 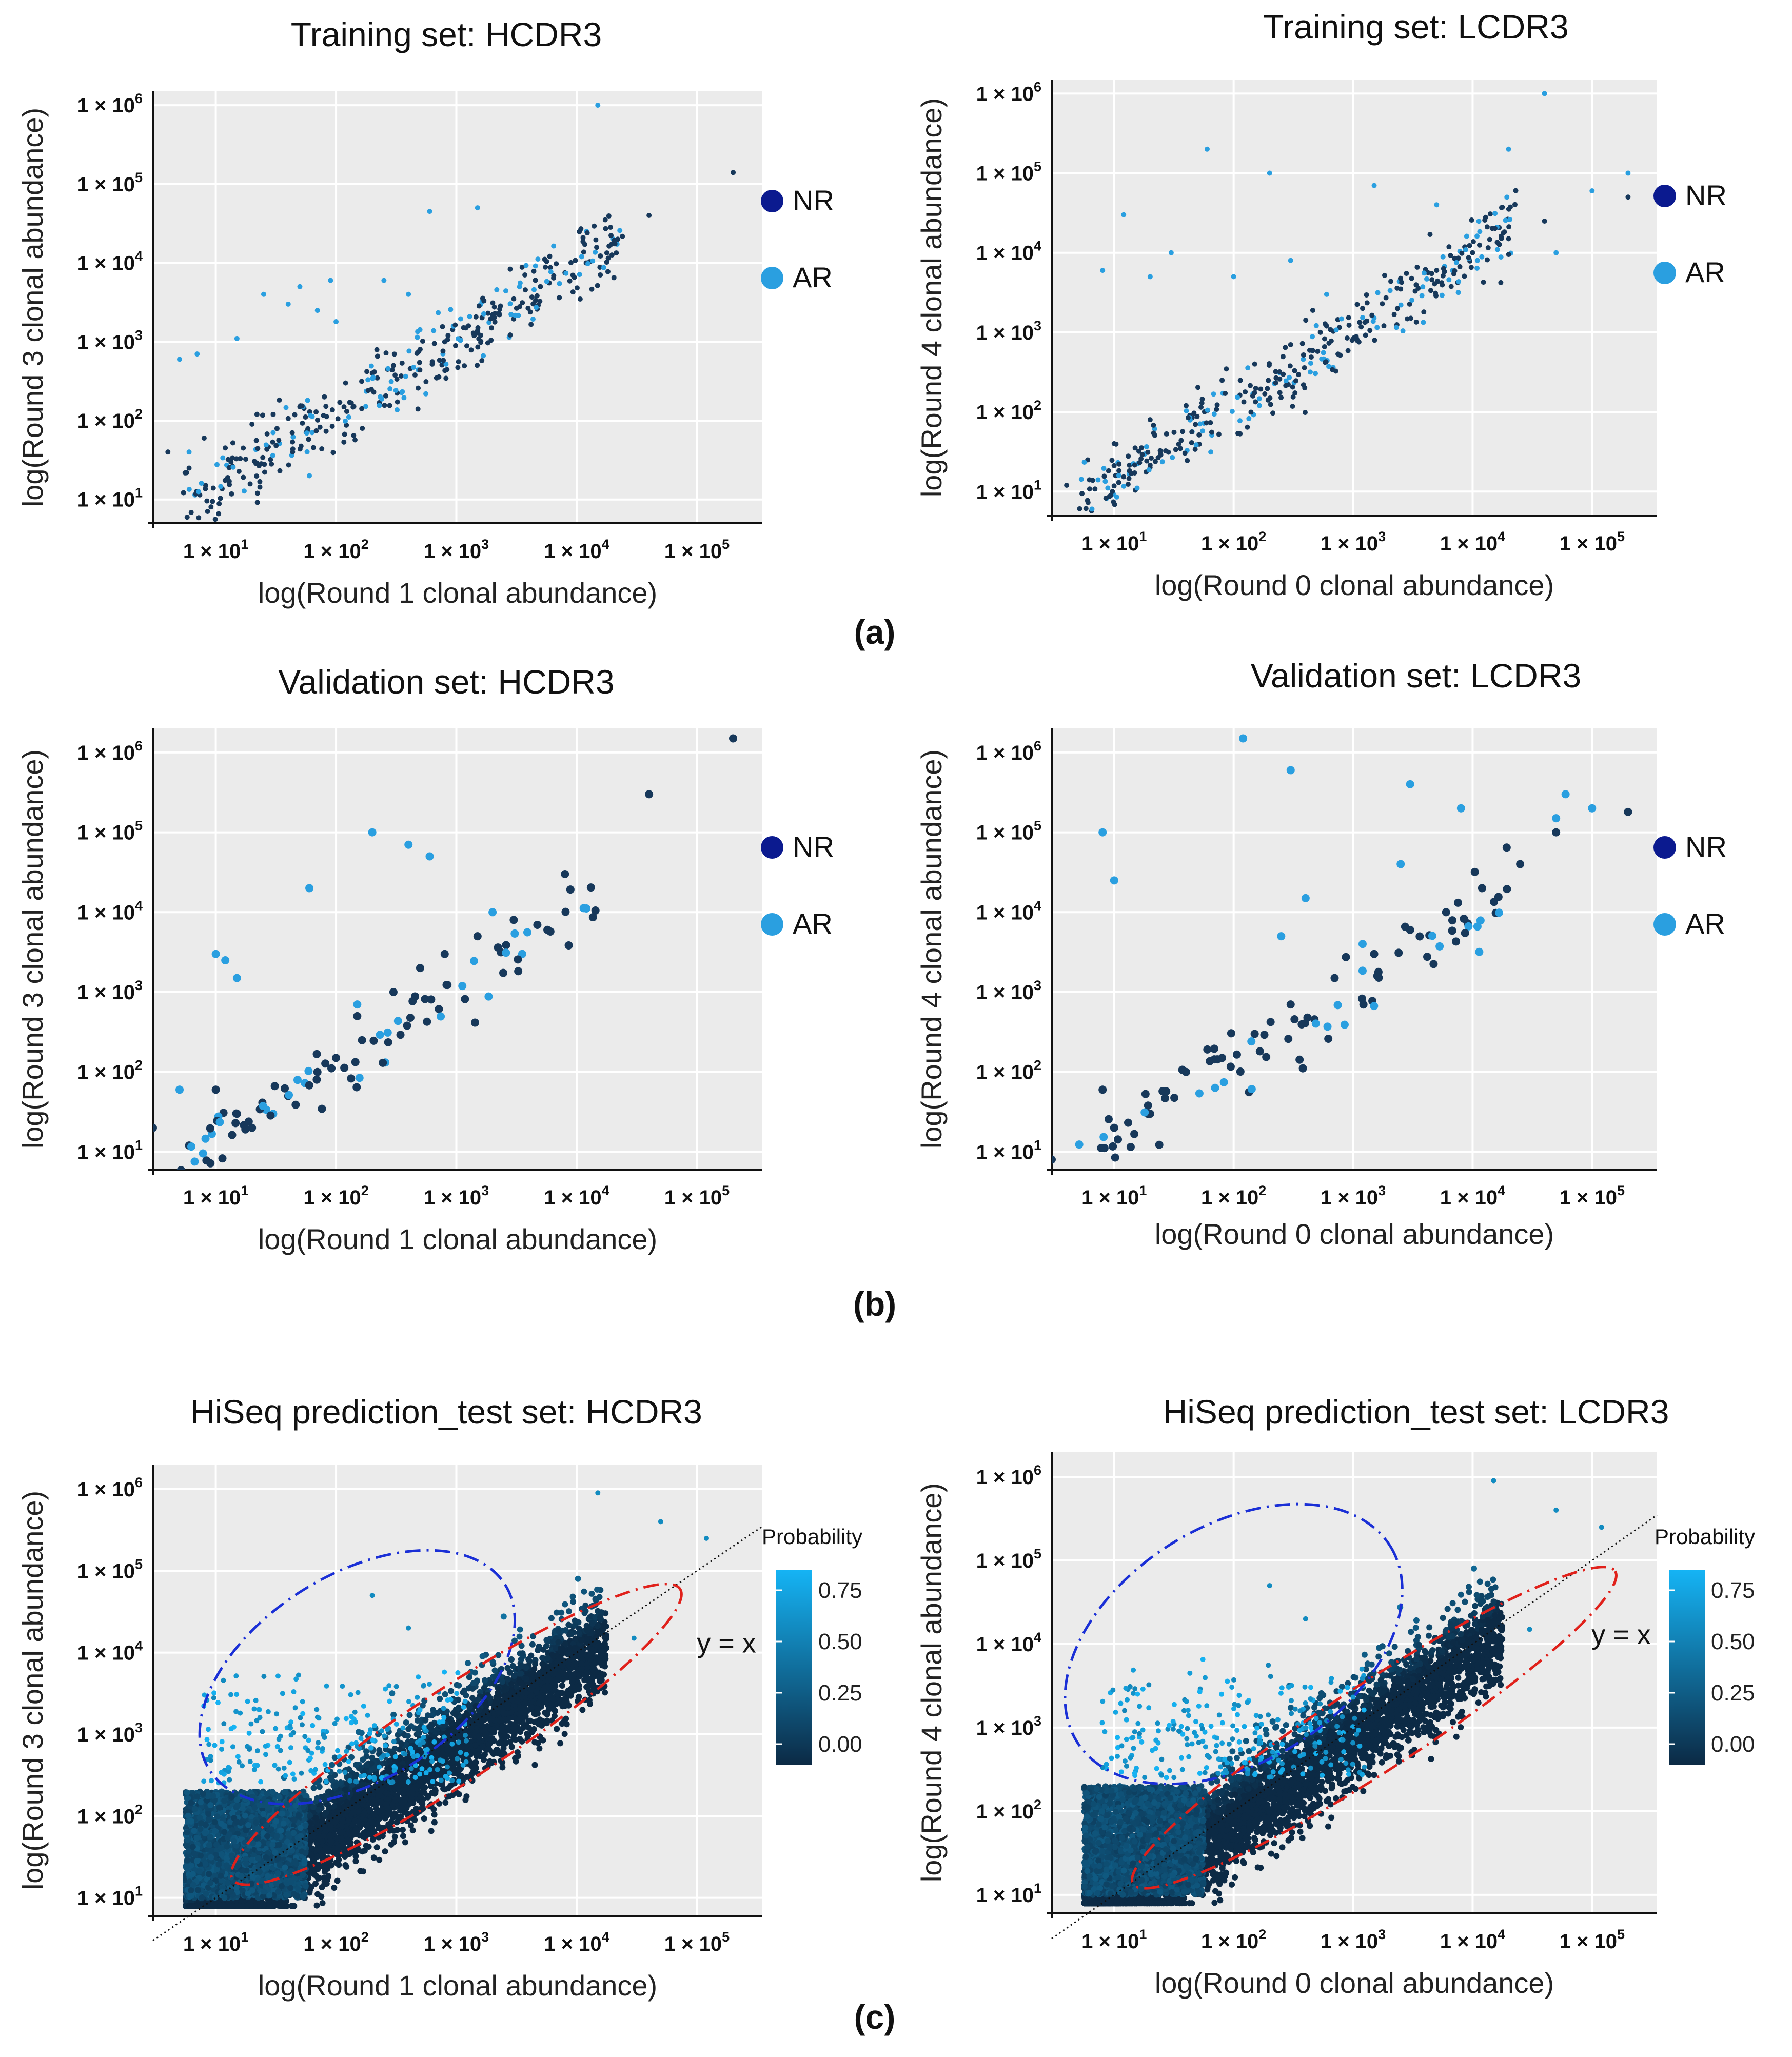 I want to click on legend-label: AR, so click(x=1705, y=923).